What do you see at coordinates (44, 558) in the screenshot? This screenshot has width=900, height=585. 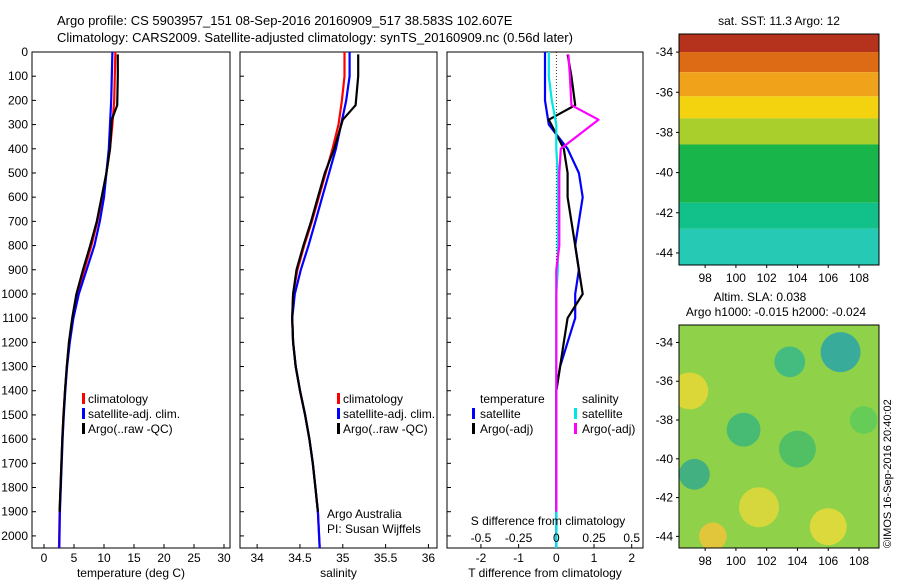 I see `temperature-xtick-label: 0` at bounding box center [44, 558].